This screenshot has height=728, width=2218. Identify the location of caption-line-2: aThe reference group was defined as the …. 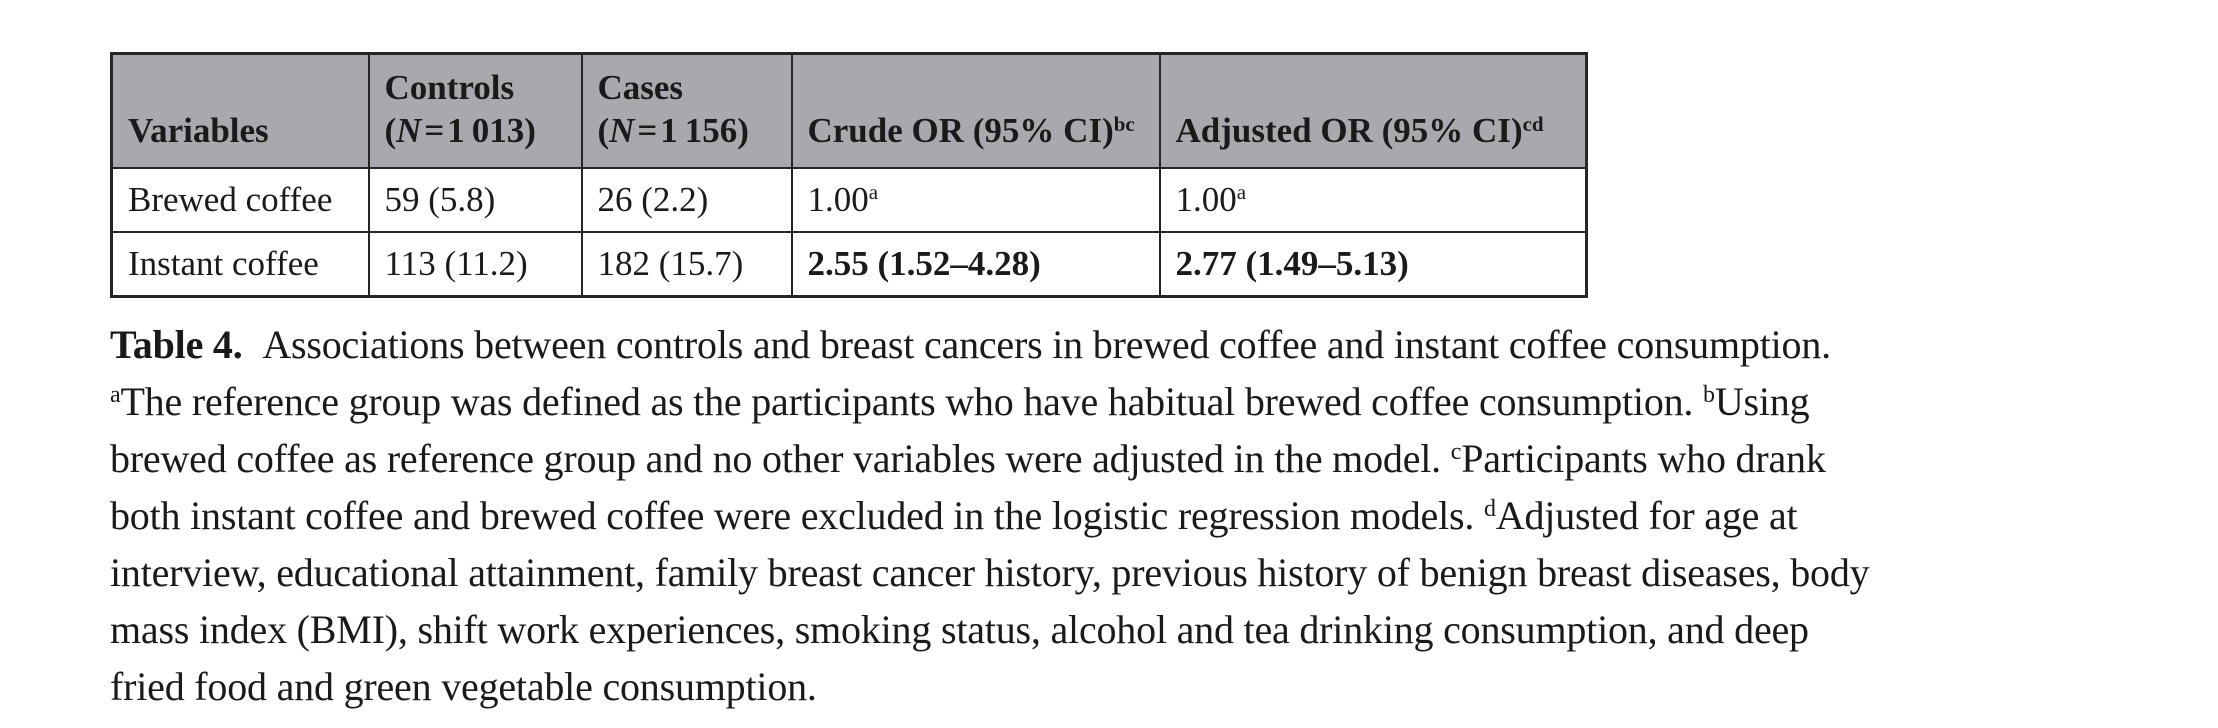
(960, 401).